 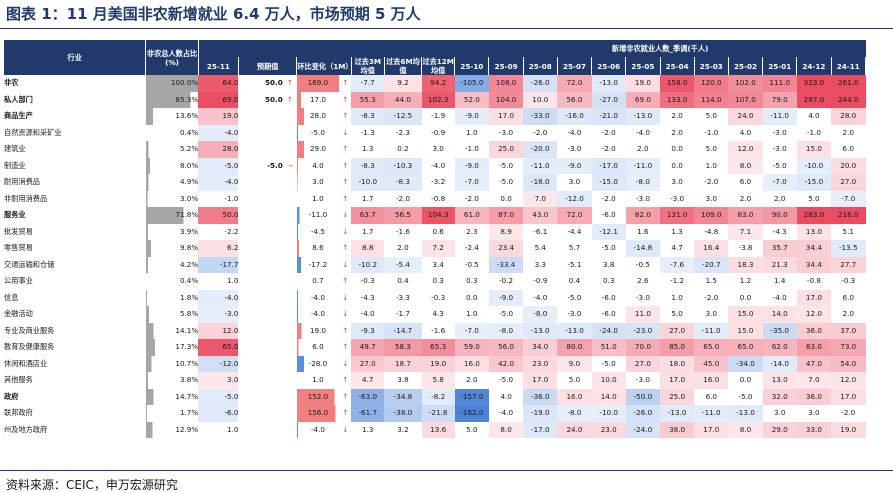 What do you see at coordinates (506, 66) in the screenshot?
I see `header-month-1: 25-09` at bounding box center [506, 66].